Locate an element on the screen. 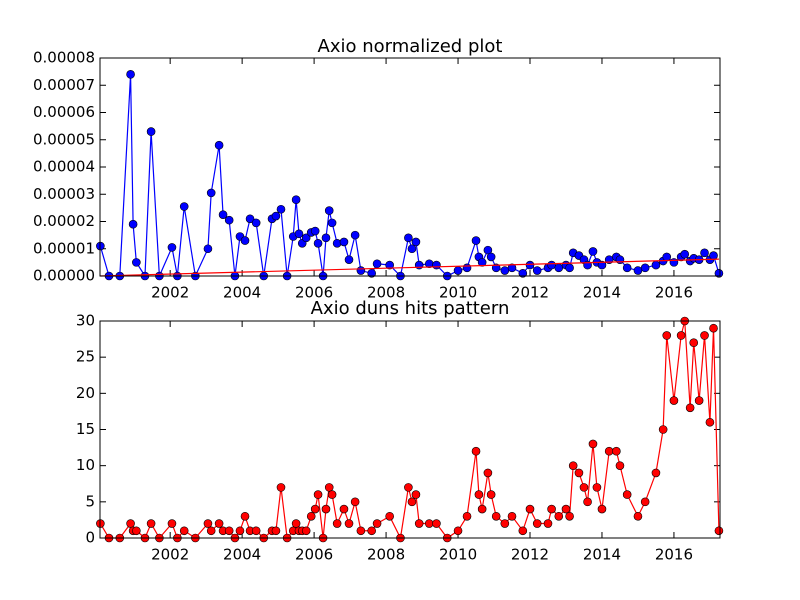  y-tick-label: 0.00007 is located at coordinates (64, 85).